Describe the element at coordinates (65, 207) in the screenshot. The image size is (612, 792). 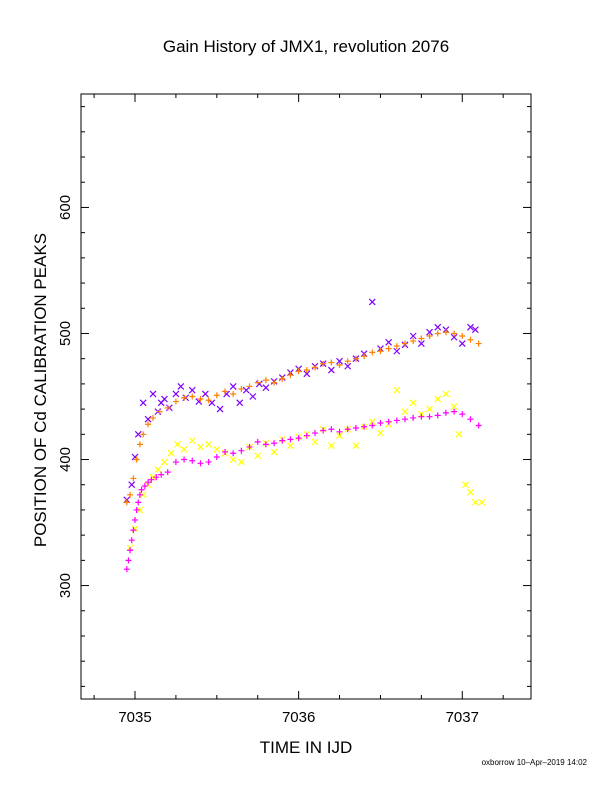
I see `y-tick-label: 600` at that location.